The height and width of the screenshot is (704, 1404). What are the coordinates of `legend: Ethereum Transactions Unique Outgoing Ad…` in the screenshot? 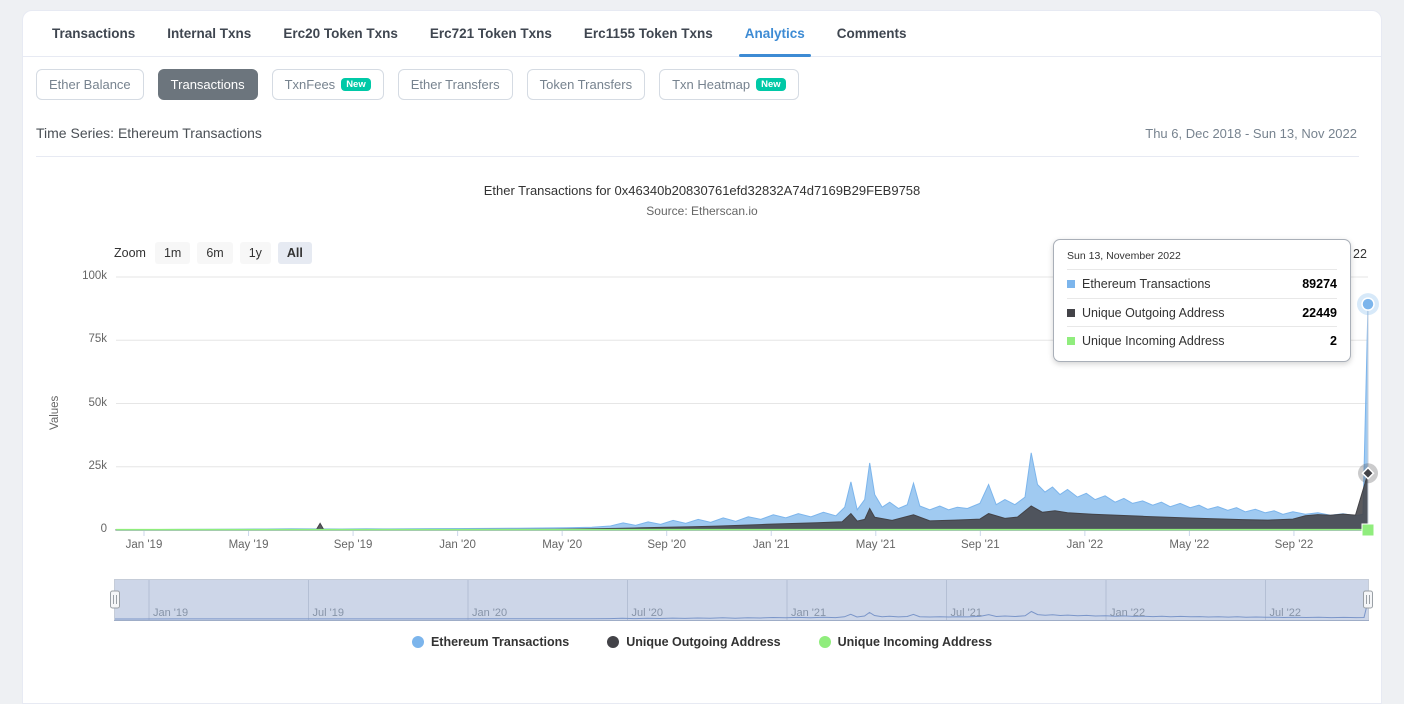 It's located at (702, 642).